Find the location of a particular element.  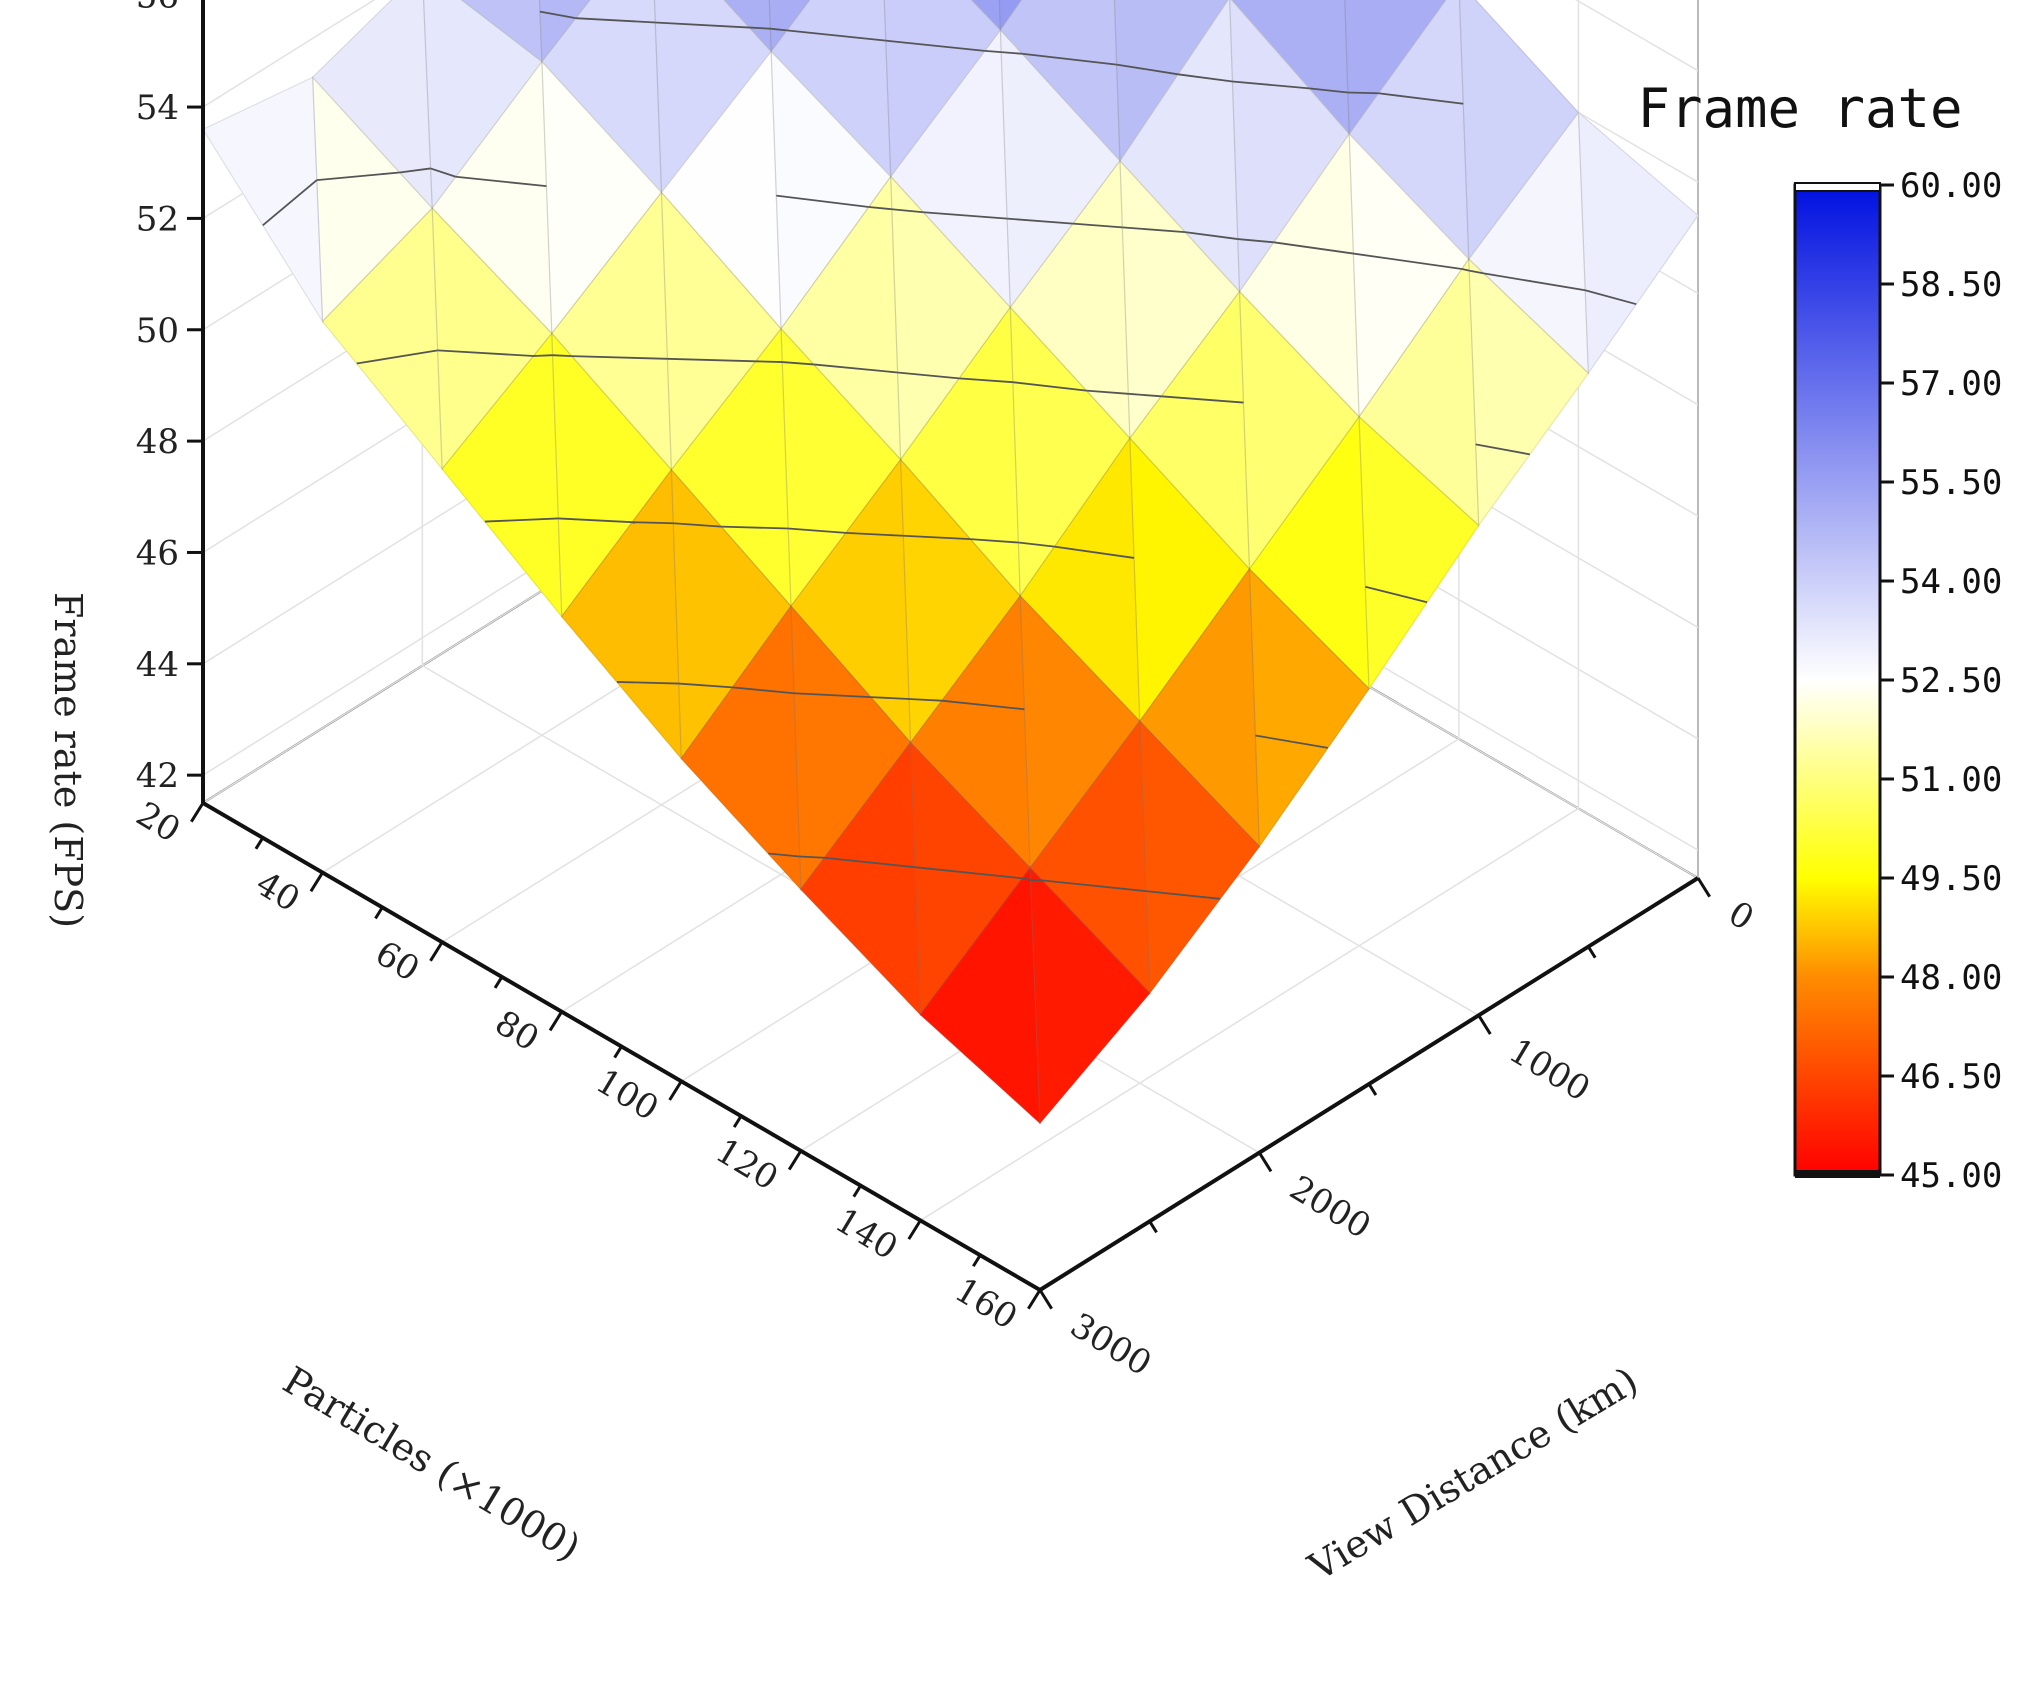

x-tick-label: 120 is located at coordinates (747, 1165).